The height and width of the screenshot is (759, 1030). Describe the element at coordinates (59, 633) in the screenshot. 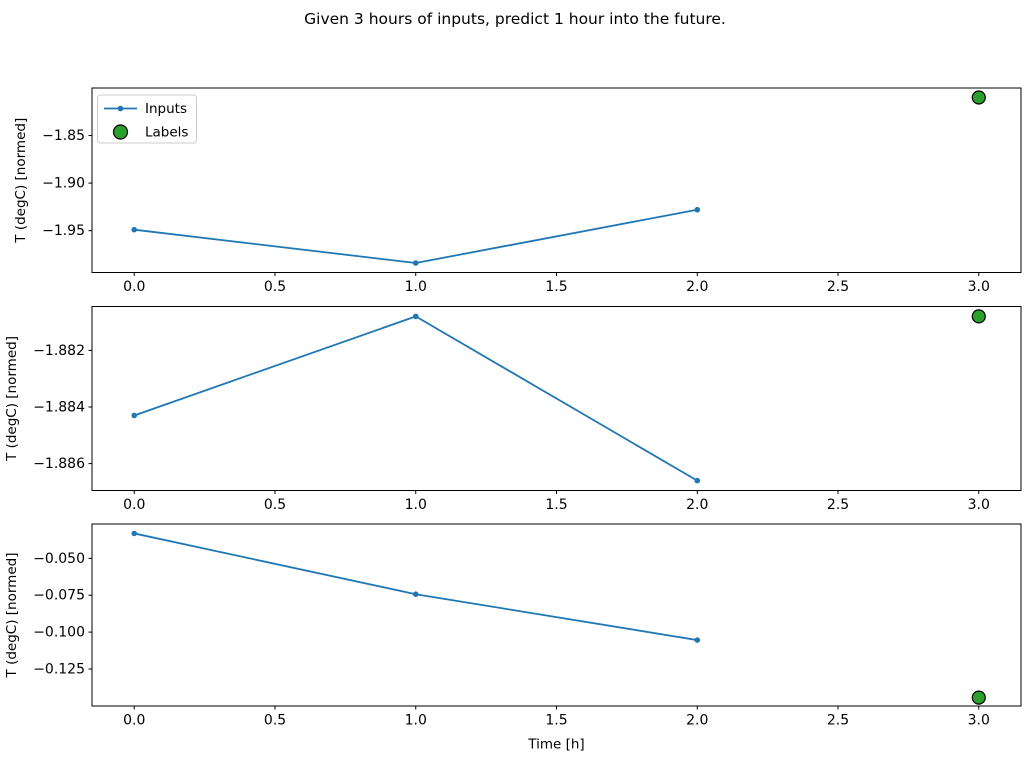

I see `y-tick-label: −0.100` at that location.